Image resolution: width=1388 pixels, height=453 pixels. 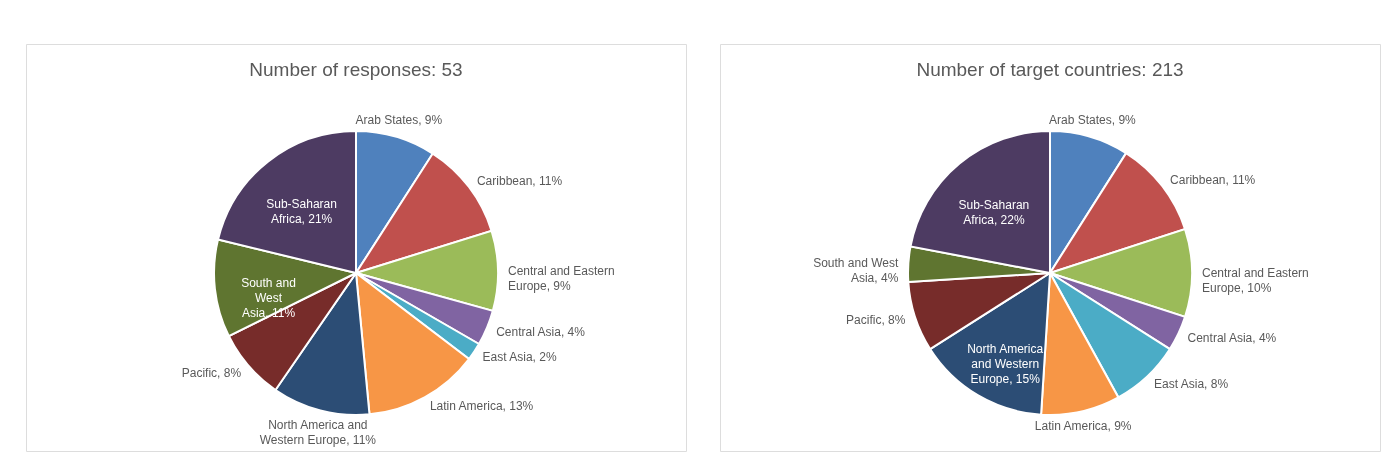 What do you see at coordinates (481, 405) in the screenshot?
I see `slice-label: Latin America, 13%` at bounding box center [481, 405].